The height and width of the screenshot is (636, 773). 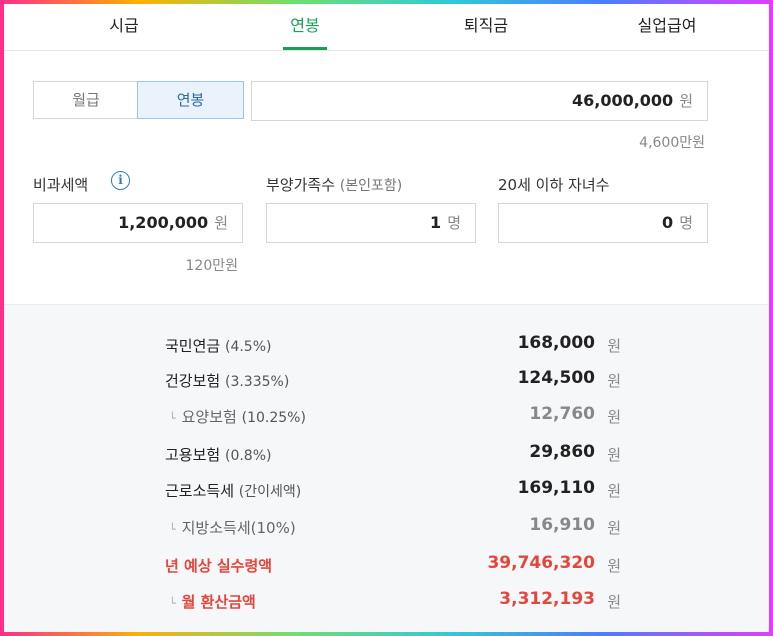 I want to click on salary-value: 46,000,000, so click(x=622, y=100).